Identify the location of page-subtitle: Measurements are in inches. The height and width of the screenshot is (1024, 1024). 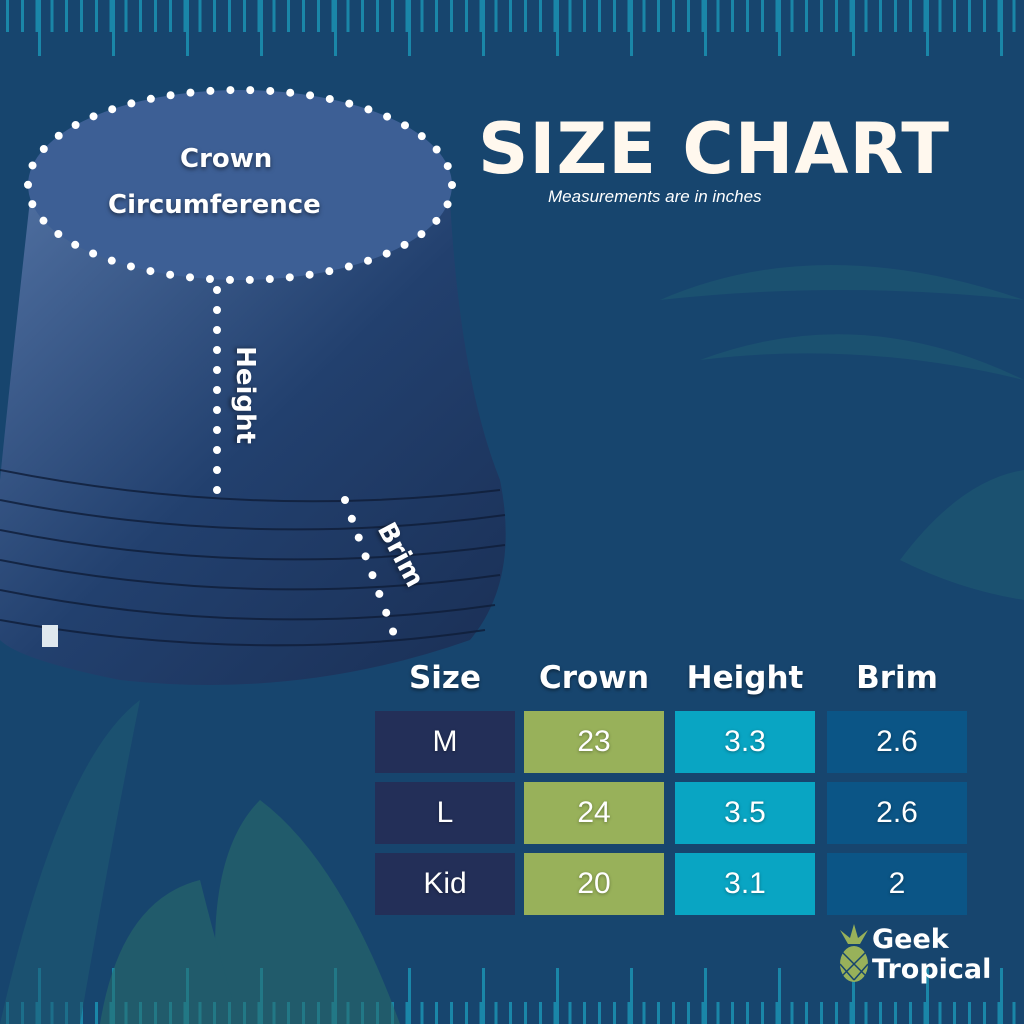
(655, 196).